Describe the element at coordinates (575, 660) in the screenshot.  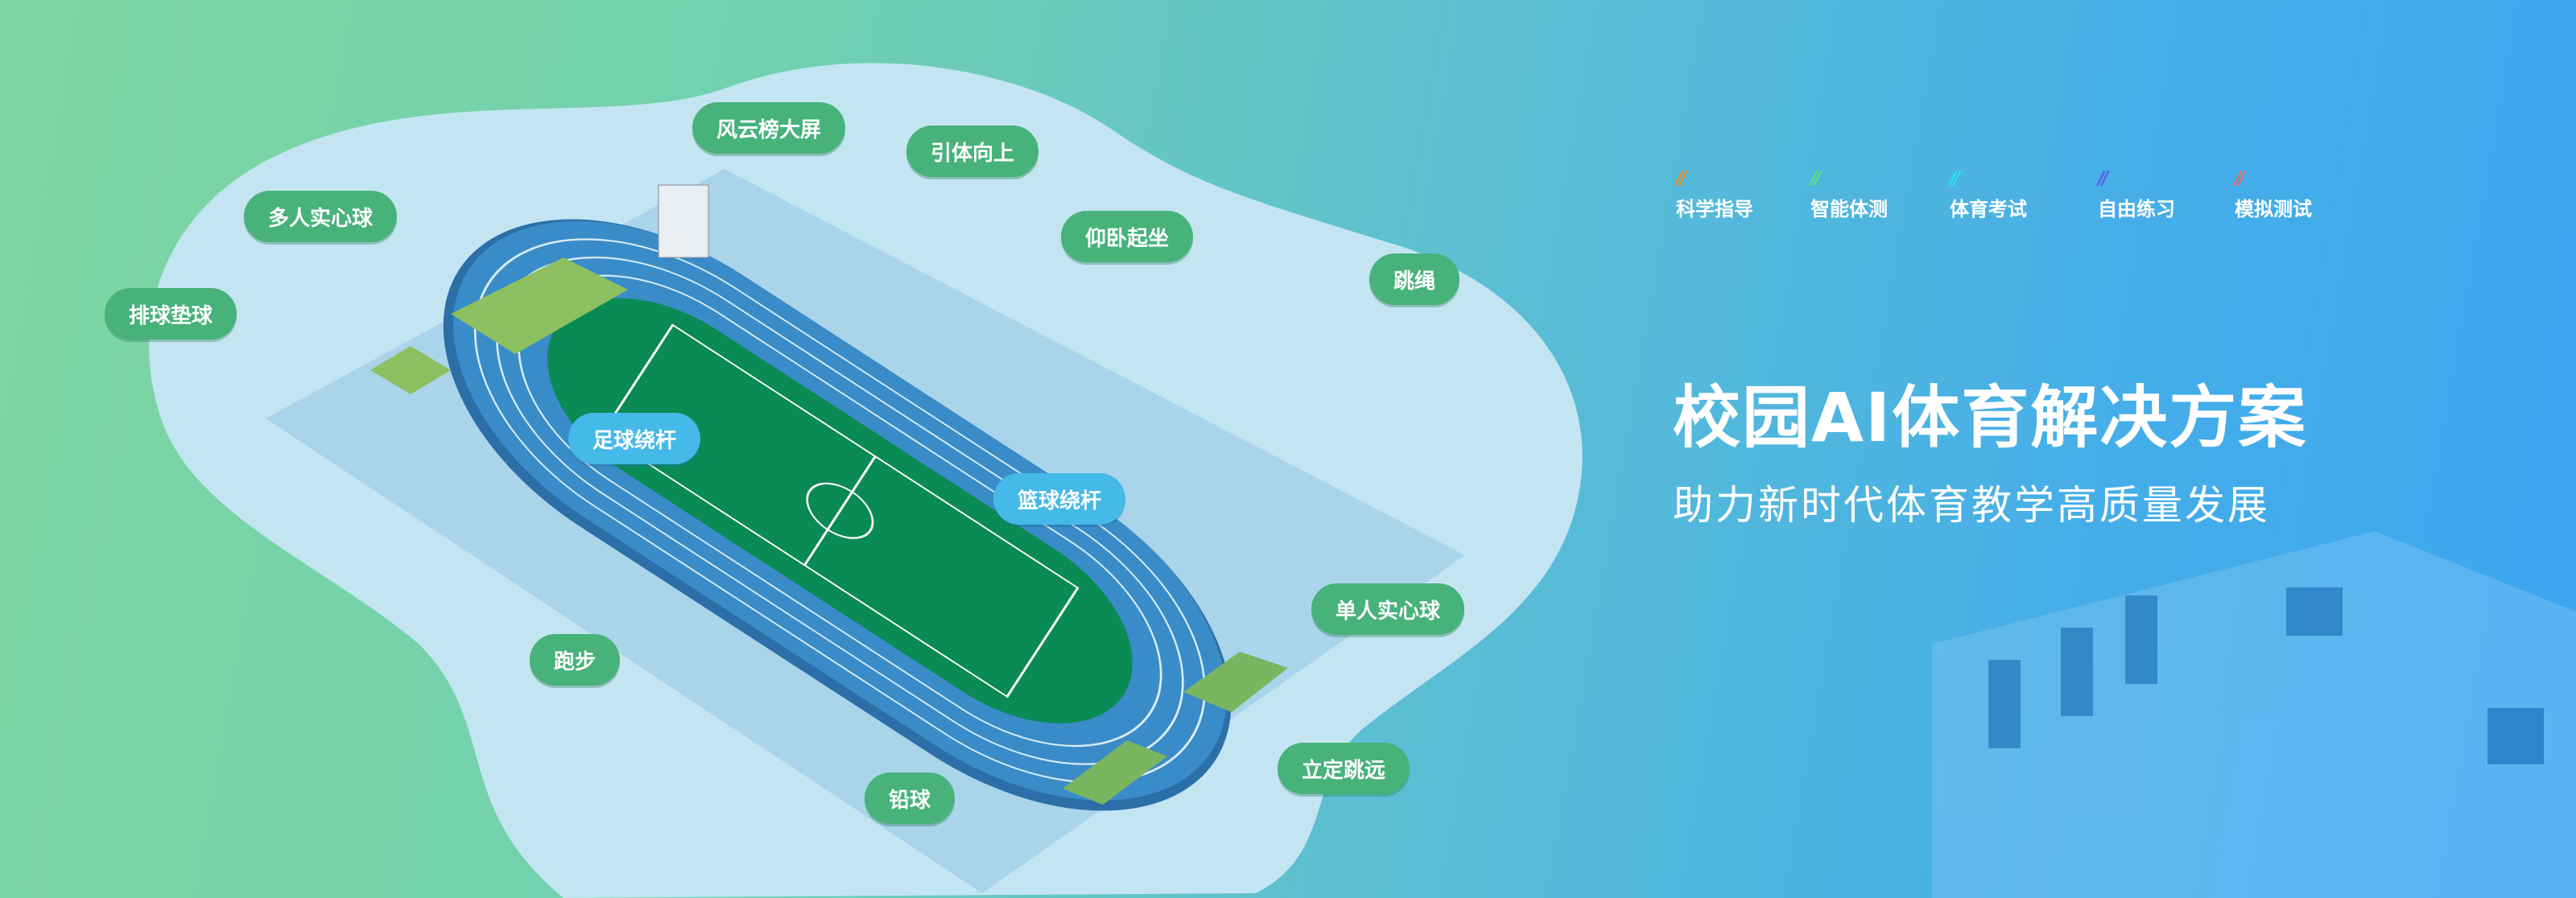
I see `station-running: 跑步` at that location.